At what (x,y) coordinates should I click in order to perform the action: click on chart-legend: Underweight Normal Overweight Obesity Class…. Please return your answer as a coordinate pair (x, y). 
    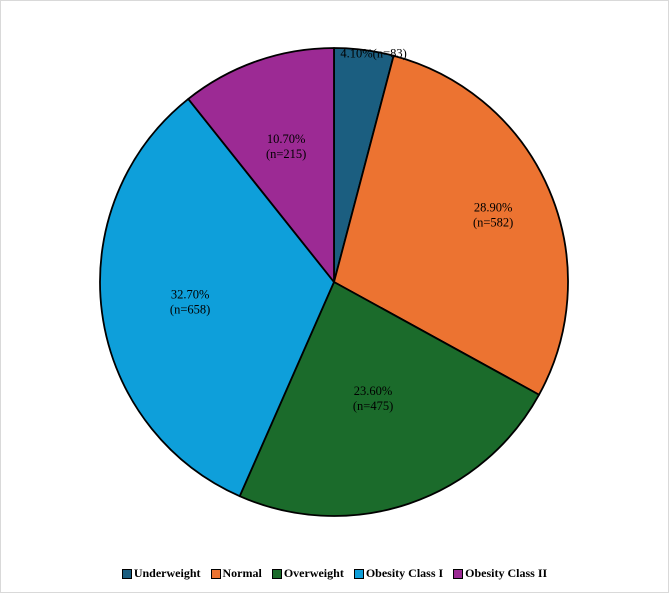
    Looking at the image, I should click on (334, 573).